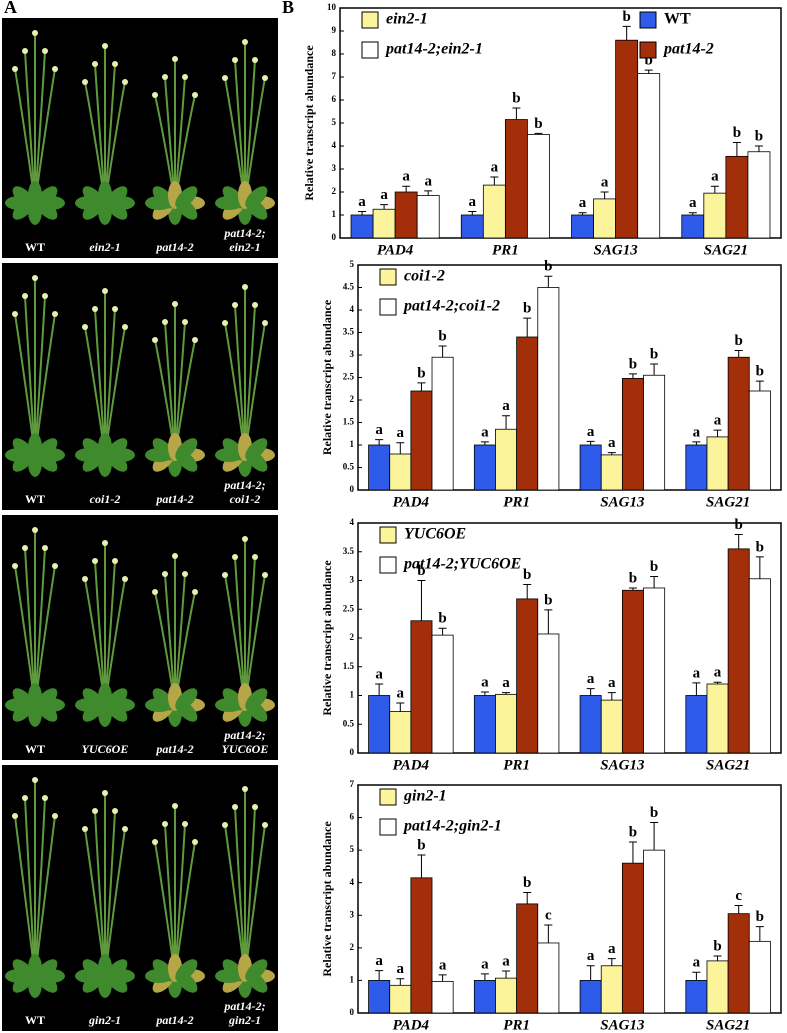 The image size is (787, 1033). I want to click on x-tick-label: PAD4, so click(411, 765).